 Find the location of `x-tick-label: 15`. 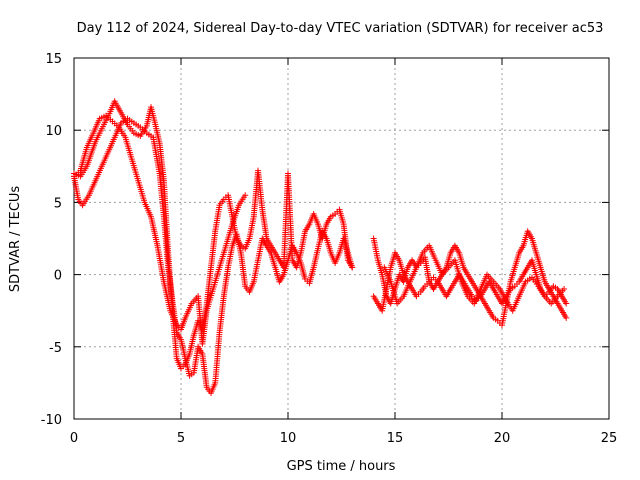

x-tick-label: 15 is located at coordinates (395, 438).